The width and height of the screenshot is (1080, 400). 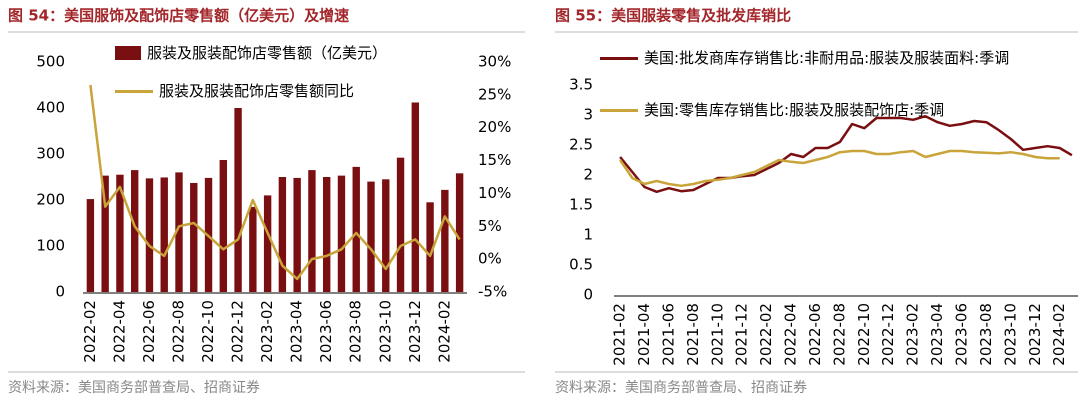 What do you see at coordinates (588, 235) in the screenshot?
I see `y-tick-label: 1` at bounding box center [588, 235].